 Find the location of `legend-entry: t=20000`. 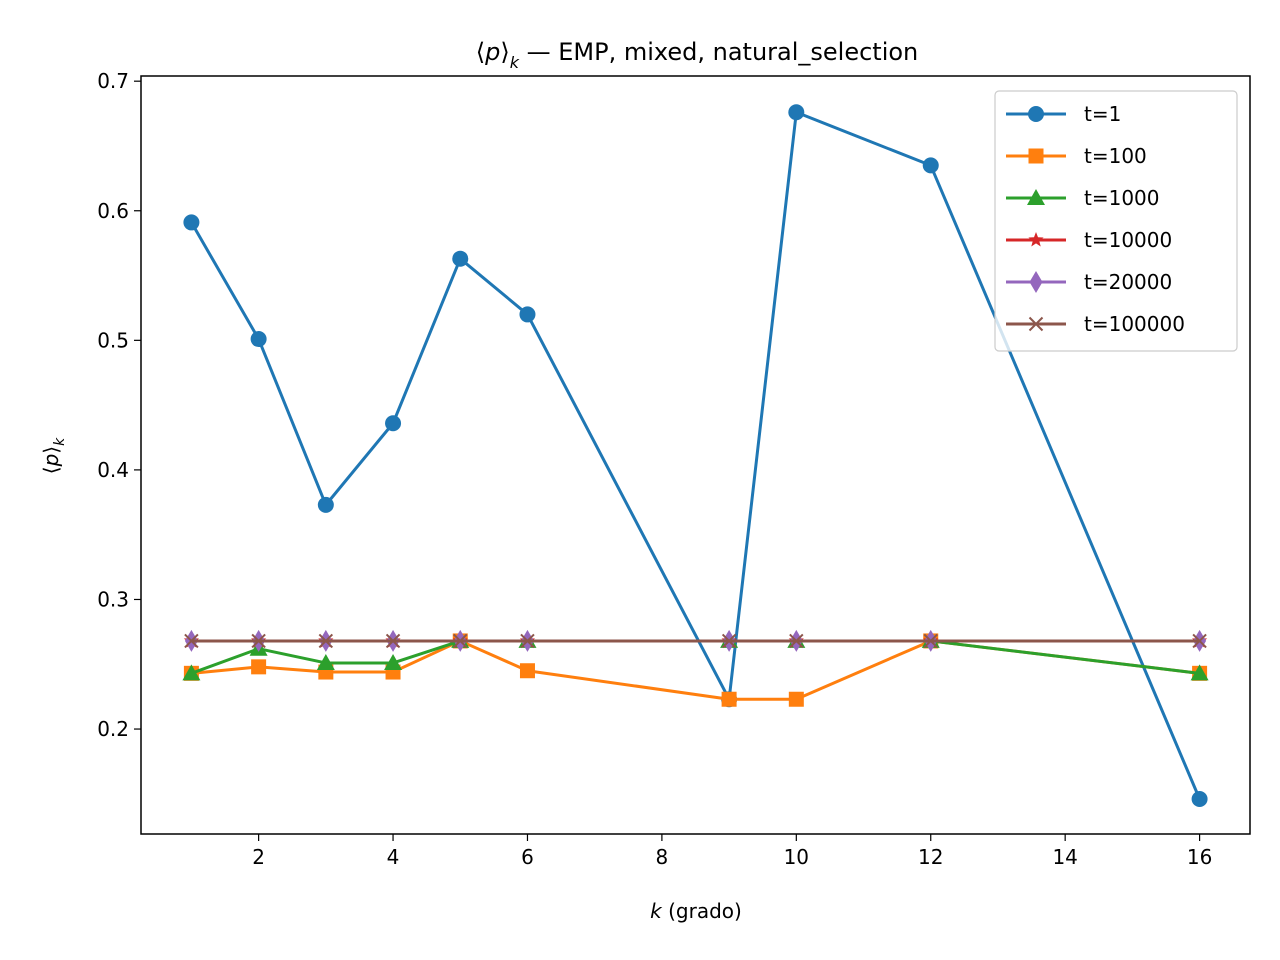

legend-entry: t=20000 is located at coordinates (1089, 282).